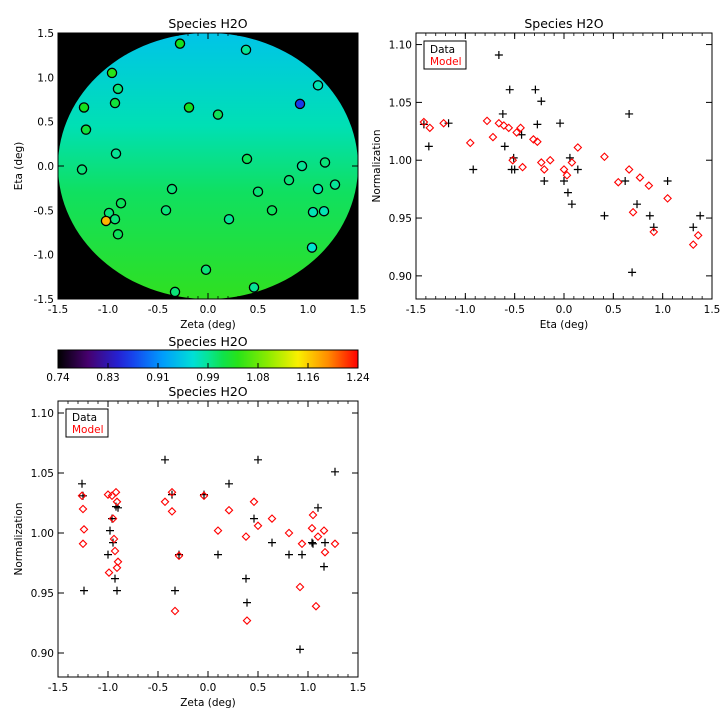 Image resolution: width=720 pixels, height=720 pixels. Describe the element at coordinates (258, 688) in the screenshot. I see `zeta-xtick-label: 0.5` at that location.